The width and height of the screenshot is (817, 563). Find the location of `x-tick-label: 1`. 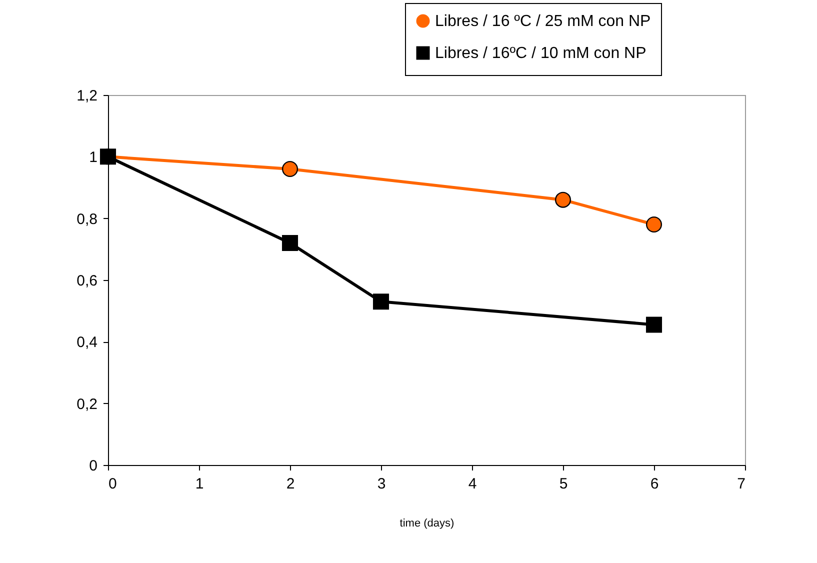

x-tick-label: 1 is located at coordinates (199, 484).